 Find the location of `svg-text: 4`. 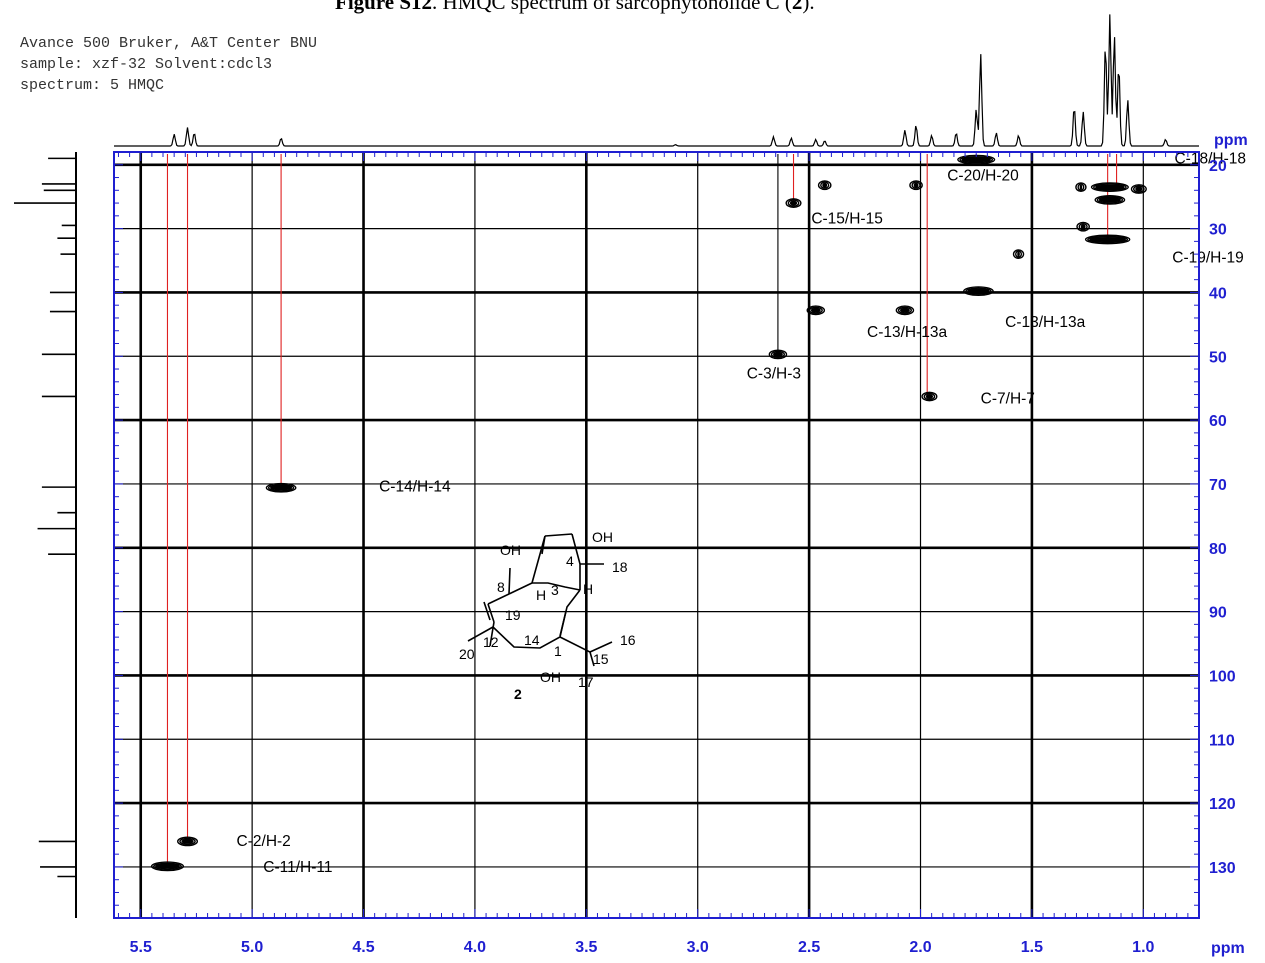

svg-text: 4 is located at coordinates (570, 561).